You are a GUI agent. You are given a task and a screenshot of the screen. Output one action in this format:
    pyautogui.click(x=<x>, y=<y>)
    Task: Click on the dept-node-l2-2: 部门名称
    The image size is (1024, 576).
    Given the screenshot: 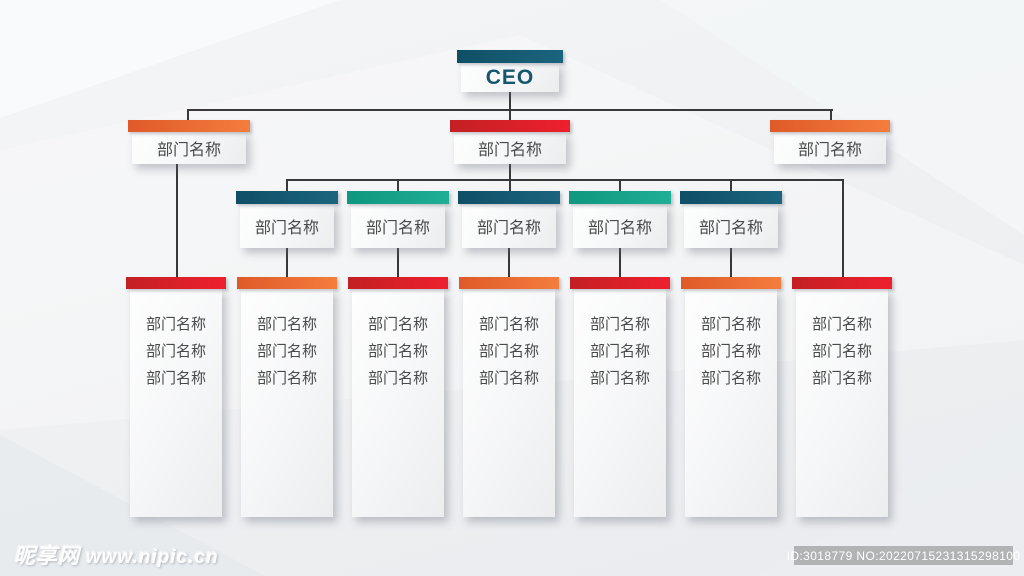 What is the action you would take?
    pyautogui.click(x=510, y=142)
    